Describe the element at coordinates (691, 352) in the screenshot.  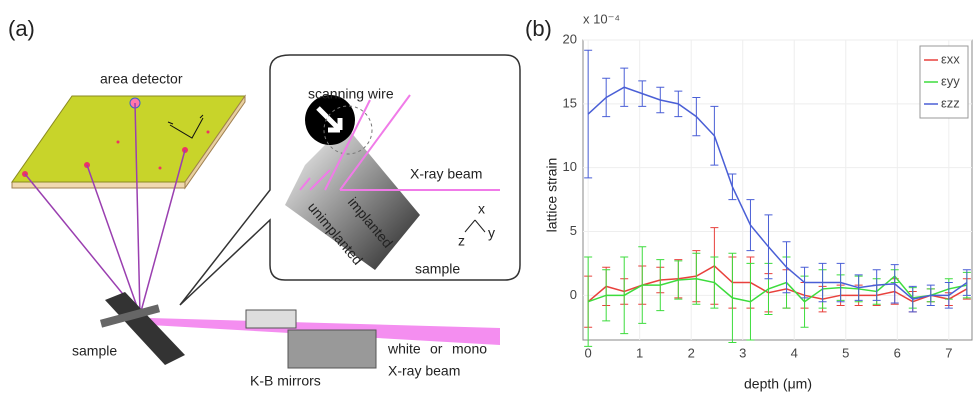
I see `x-tick-label: 2` at that location.